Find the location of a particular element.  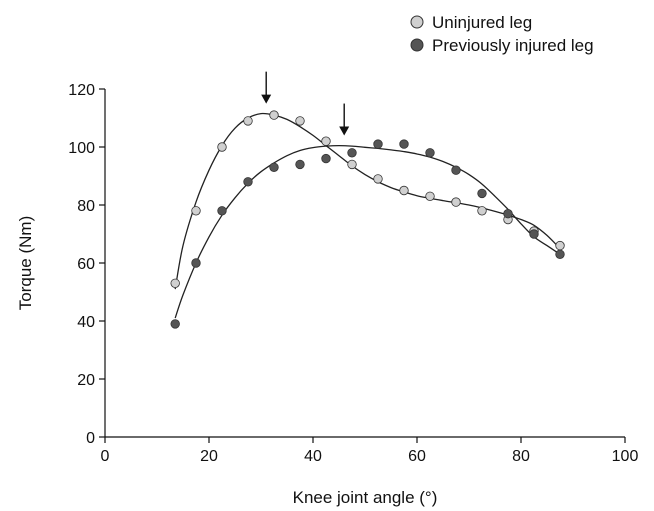

legend: Uninjured leg Previously injured leg is located at coordinates (502, 34).